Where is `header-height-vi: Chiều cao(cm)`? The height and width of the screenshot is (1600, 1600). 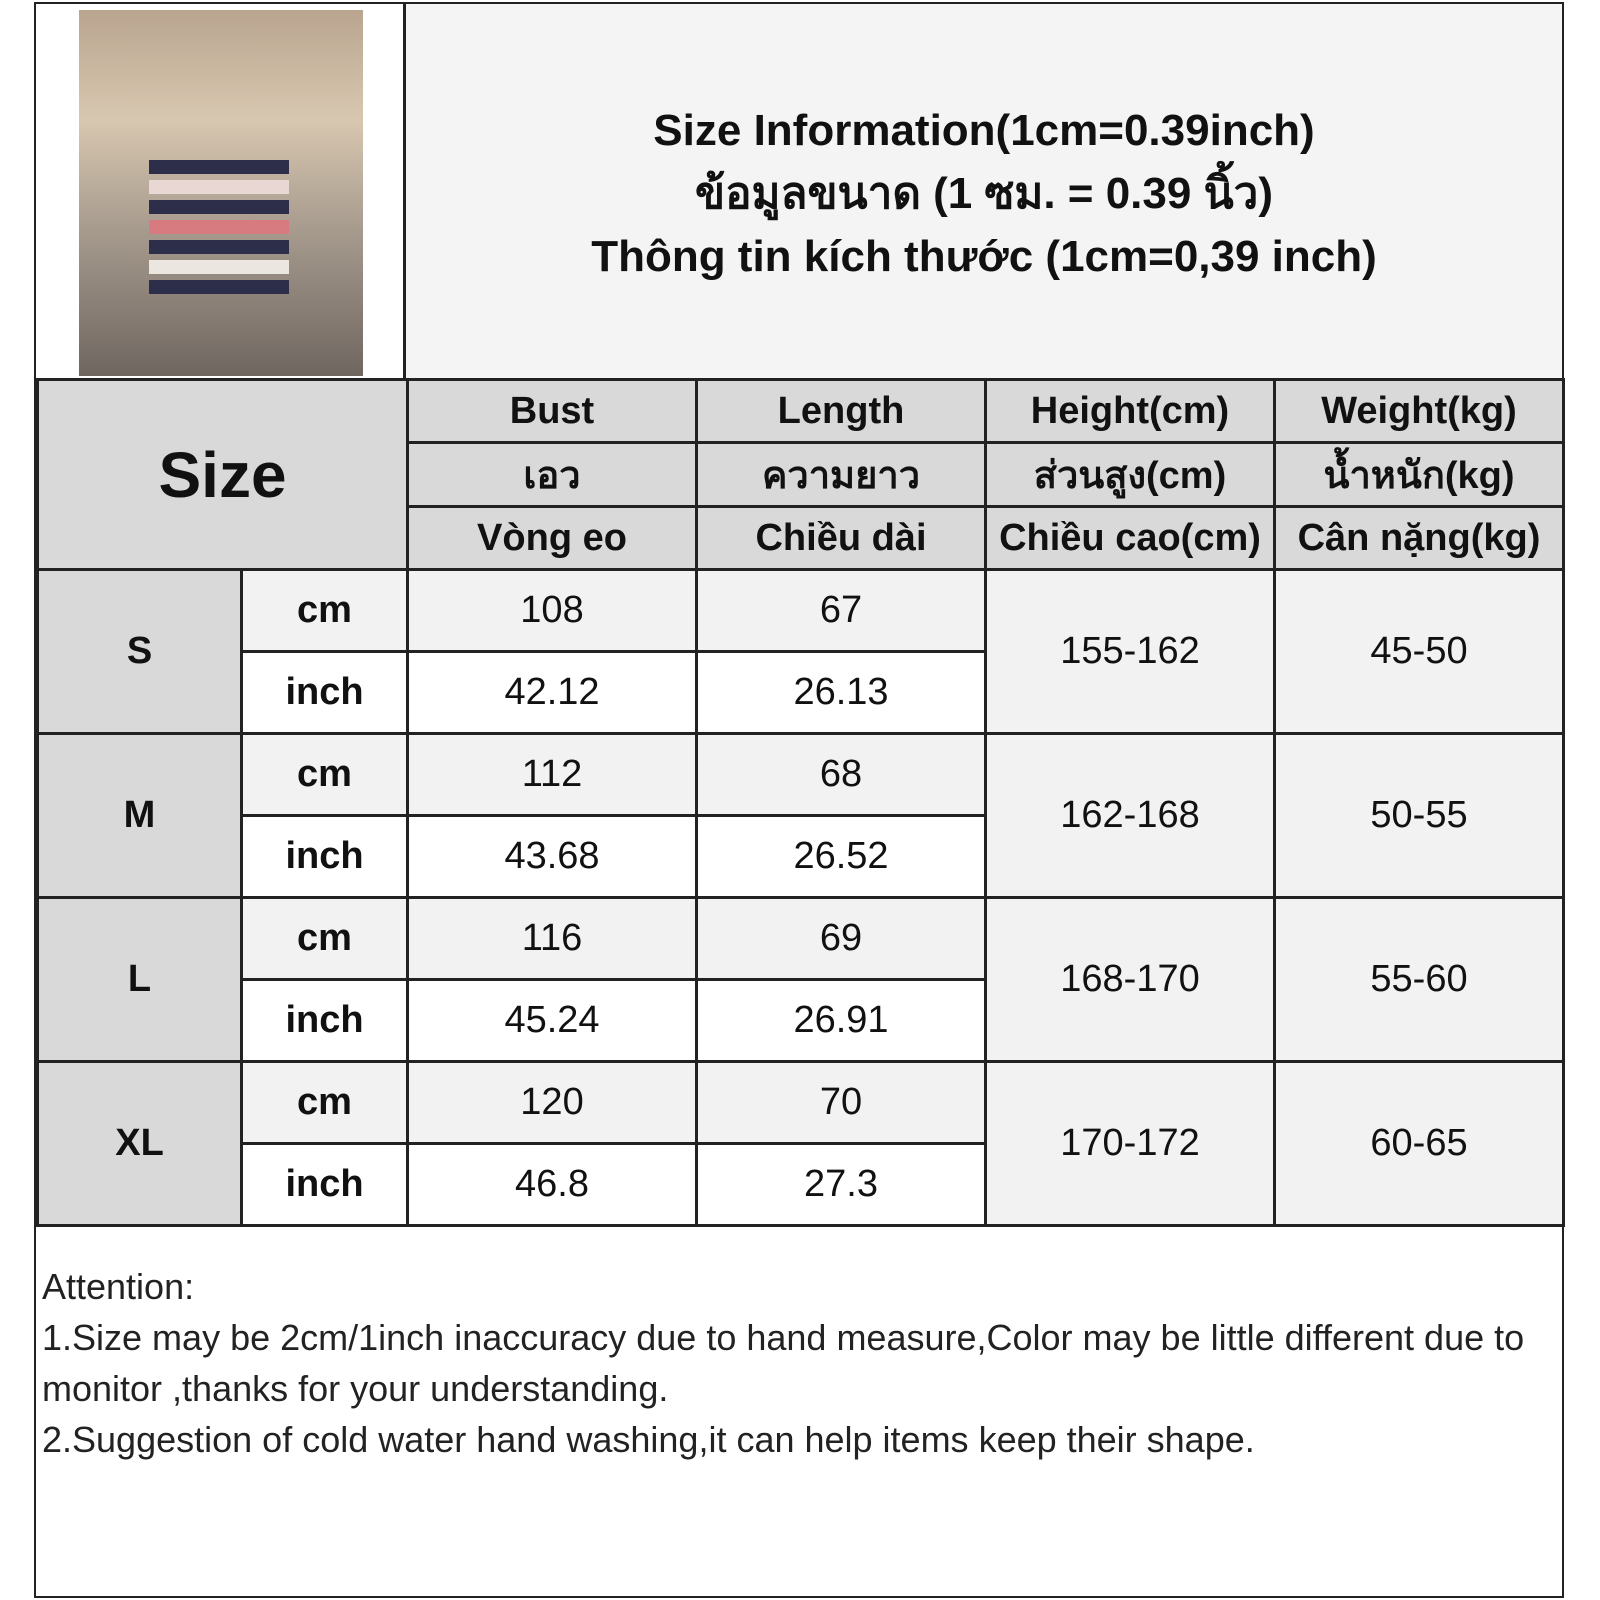 header-height-vi: Chiều cao(cm) is located at coordinates (1130, 538).